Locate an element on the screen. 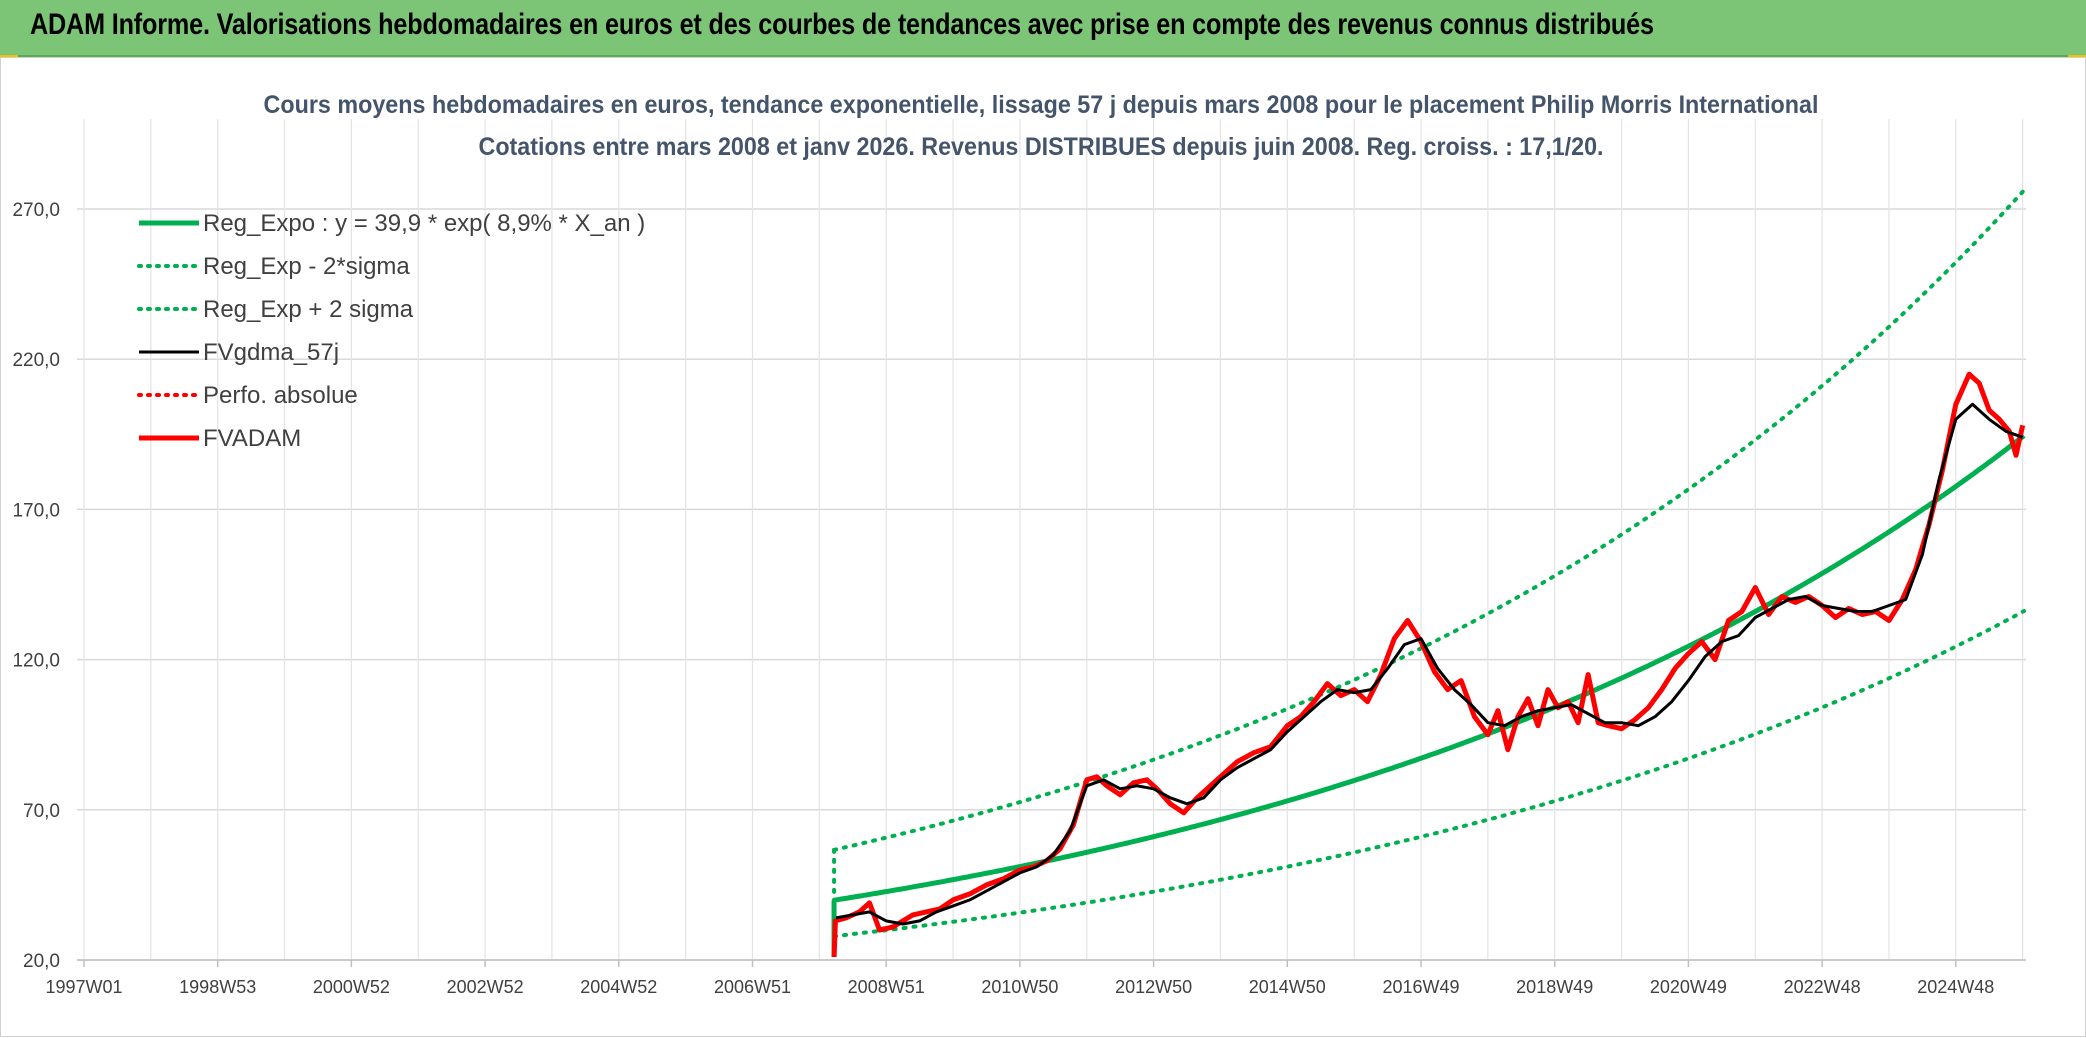 Image resolution: width=2086 pixels, height=1038 pixels. x-tick-label: 2016W49 is located at coordinates (1420, 987).